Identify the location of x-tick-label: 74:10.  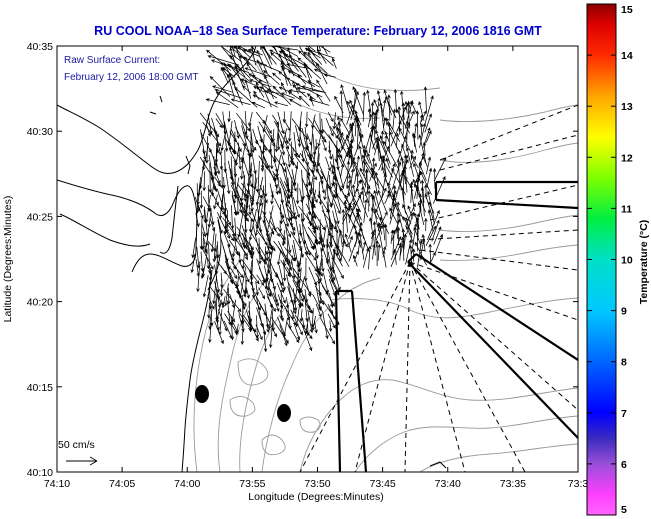
(57, 484).